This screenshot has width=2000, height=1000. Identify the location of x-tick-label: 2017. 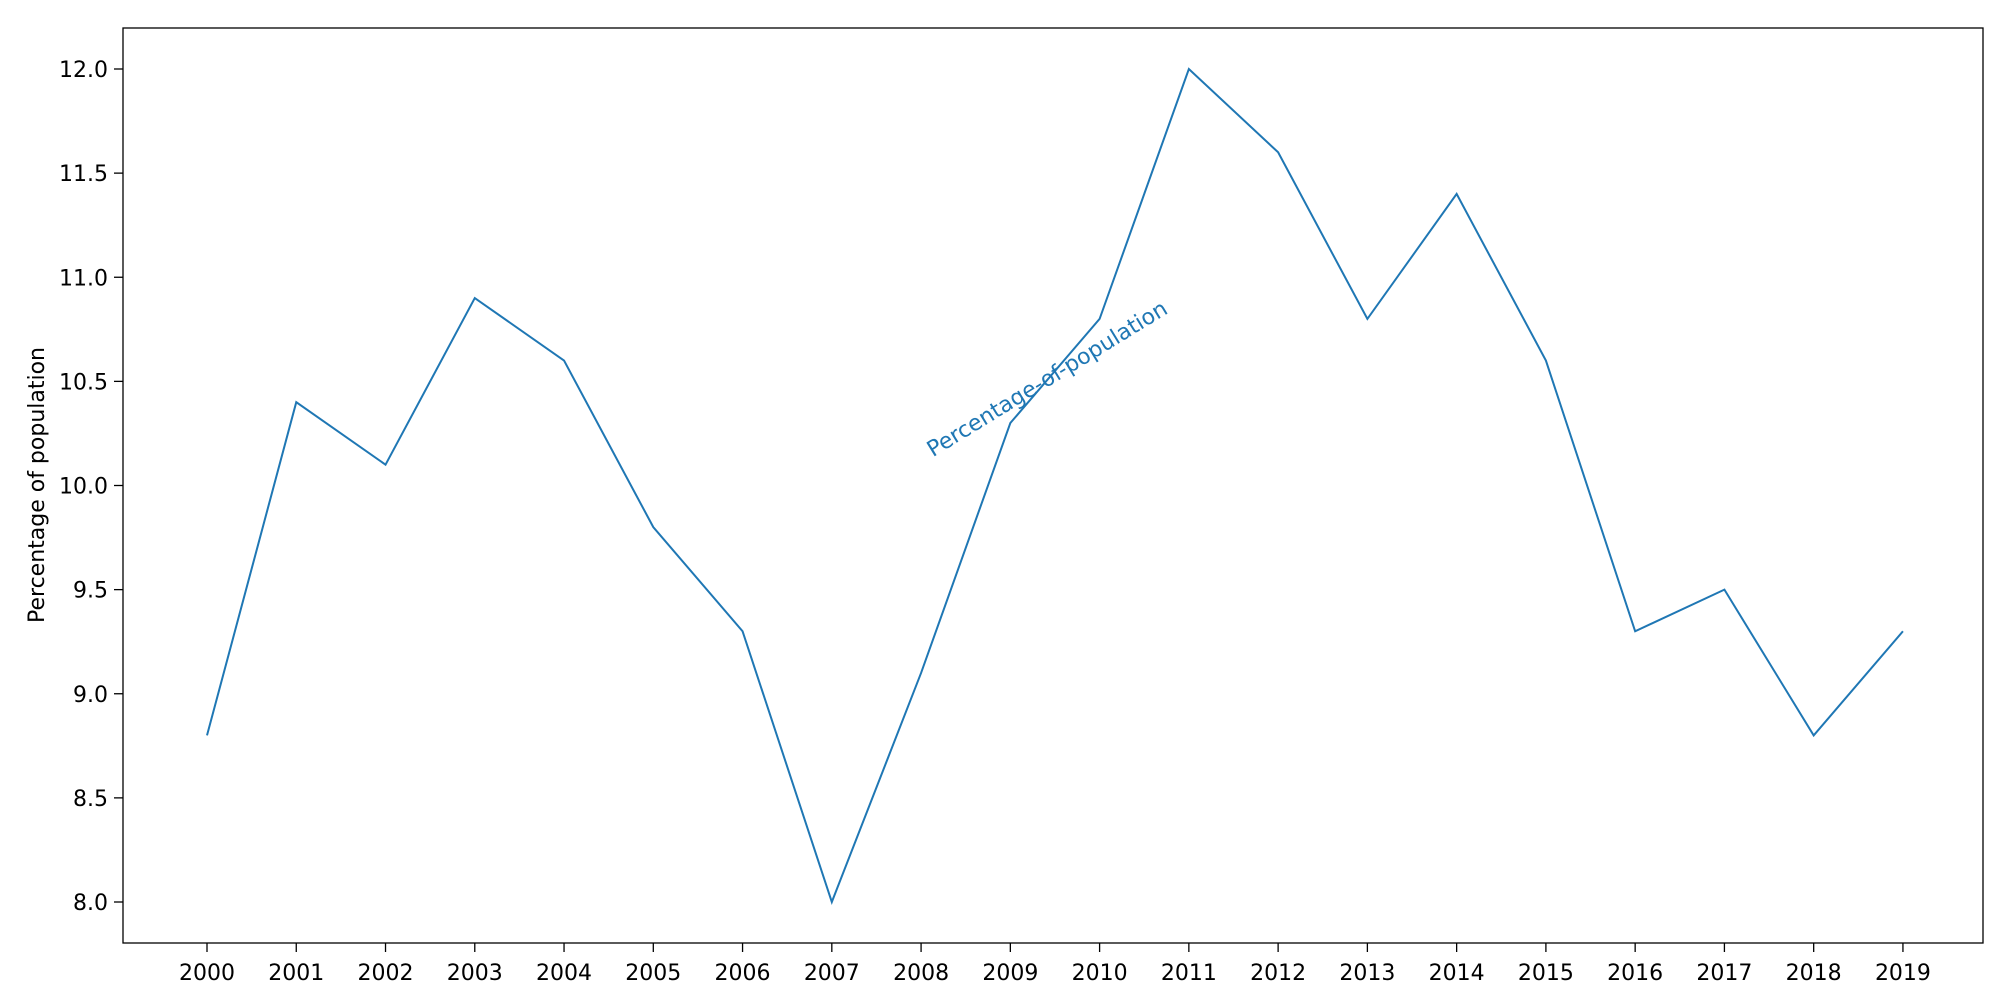
(1724, 973).